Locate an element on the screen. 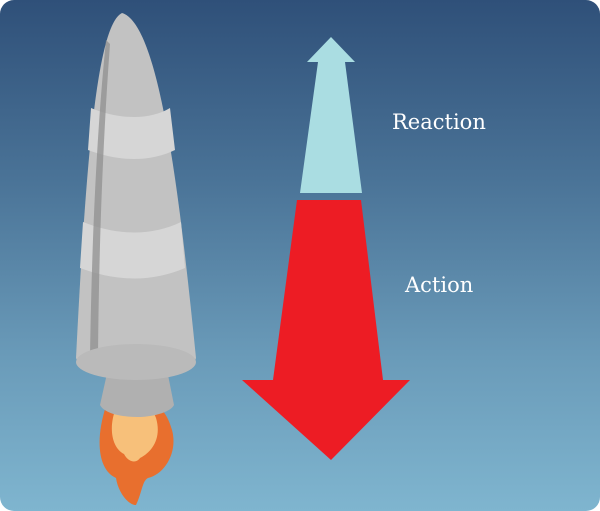  action-arrow is located at coordinates (326, 330).